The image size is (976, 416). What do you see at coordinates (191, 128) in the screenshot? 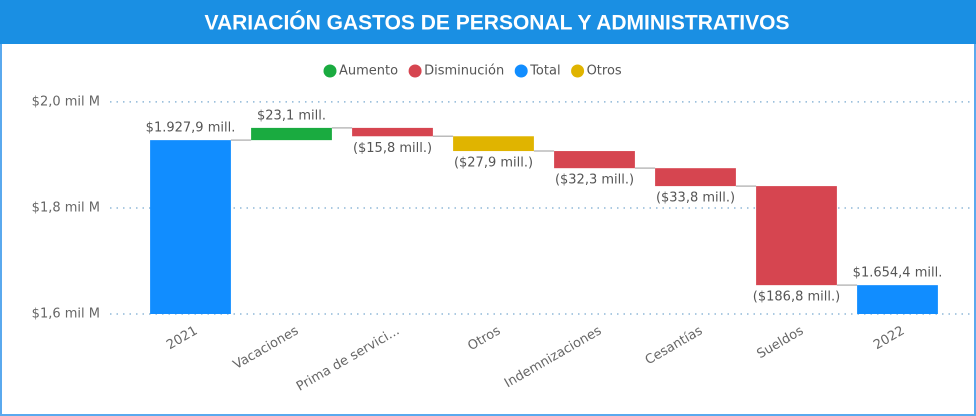
I see `data-label: $1.927,9 mill.` at bounding box center [191, 128].